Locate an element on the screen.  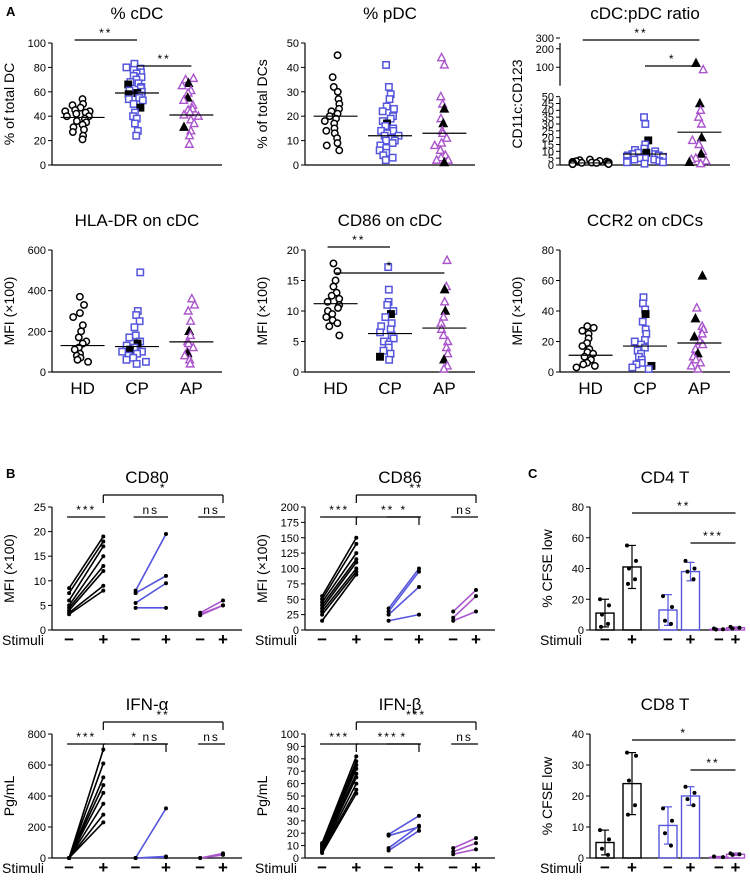
y-tick-label: 10 is located at coordinates (40, 582).